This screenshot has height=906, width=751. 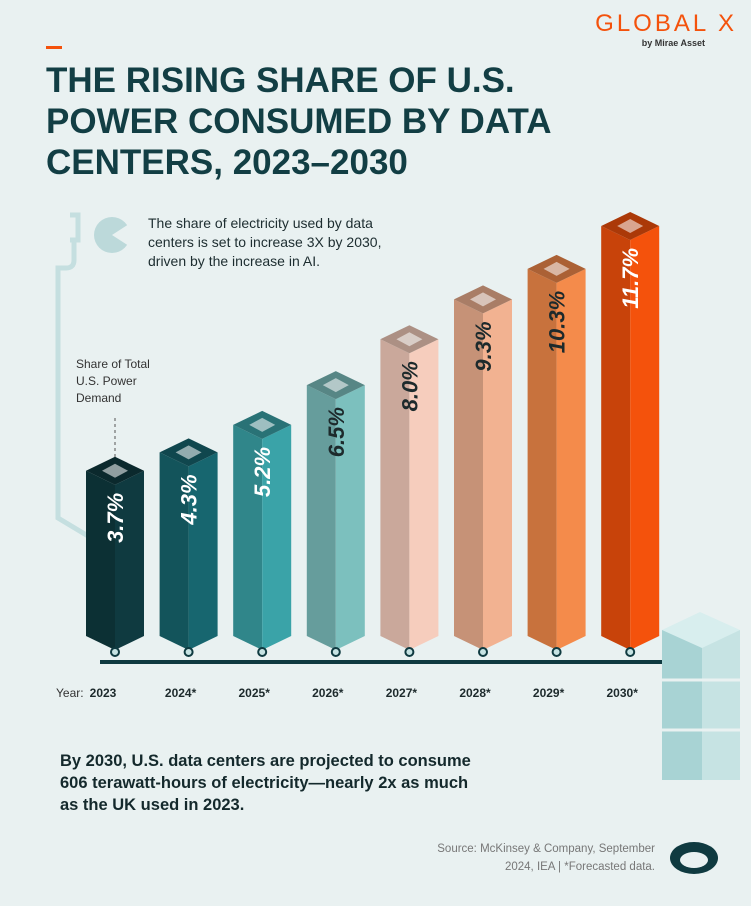 What do you see at coordinates (181, 693) in the screenshot?
I see `x-tick-label: 2024*` at bounding box center [181, 693].